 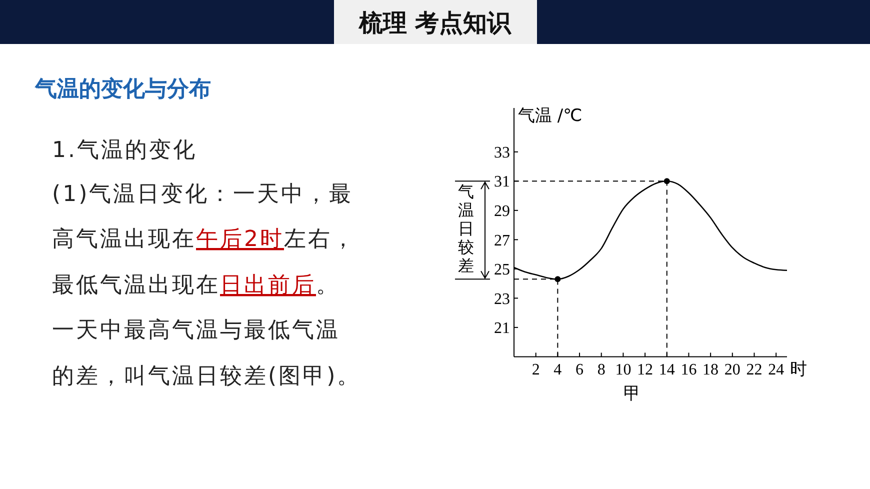 I want to click on x-tick-label: 6, so click(x=580, y=370).